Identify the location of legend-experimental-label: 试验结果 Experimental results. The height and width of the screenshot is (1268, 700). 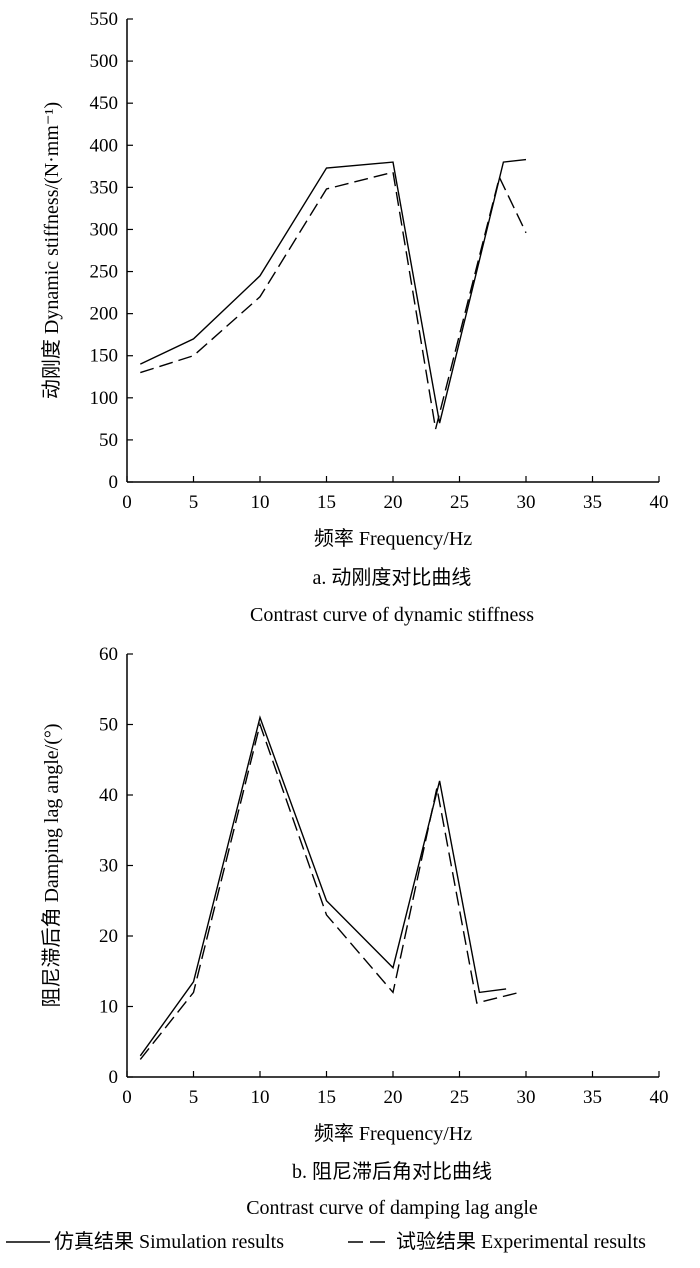
(521, 1241).